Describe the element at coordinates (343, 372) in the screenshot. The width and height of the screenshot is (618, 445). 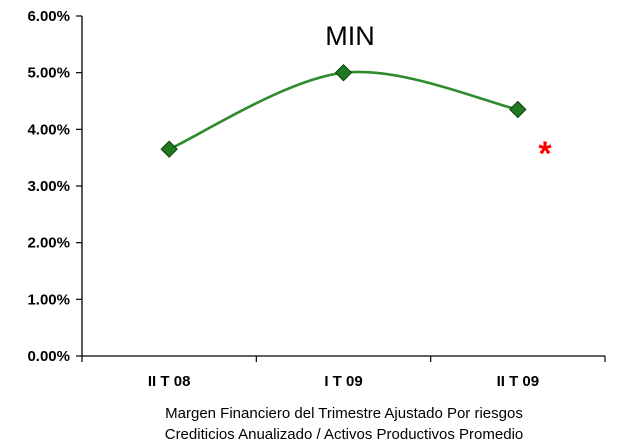
I see `x-axis: II T 08 I T 09 II T 09` at that location.